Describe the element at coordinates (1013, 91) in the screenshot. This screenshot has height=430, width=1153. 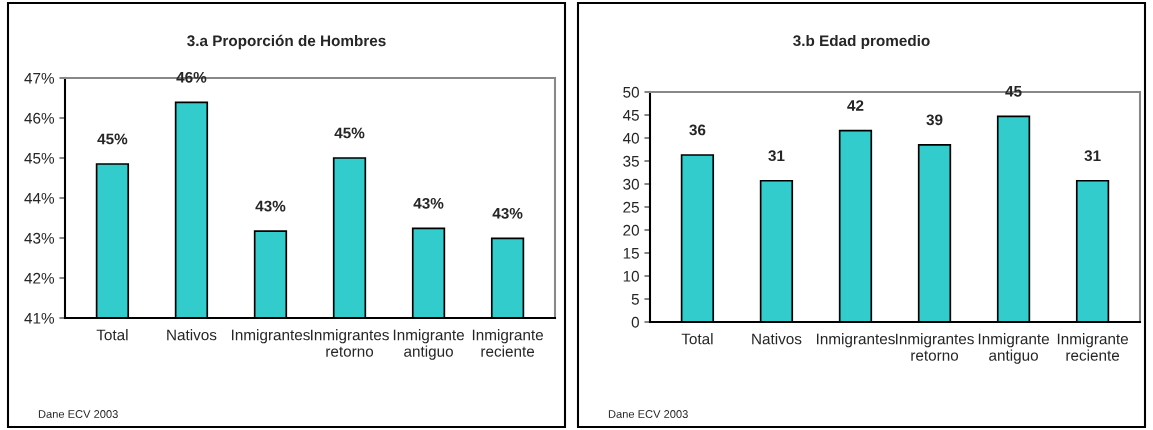
I see `data-label: 45` at that location.